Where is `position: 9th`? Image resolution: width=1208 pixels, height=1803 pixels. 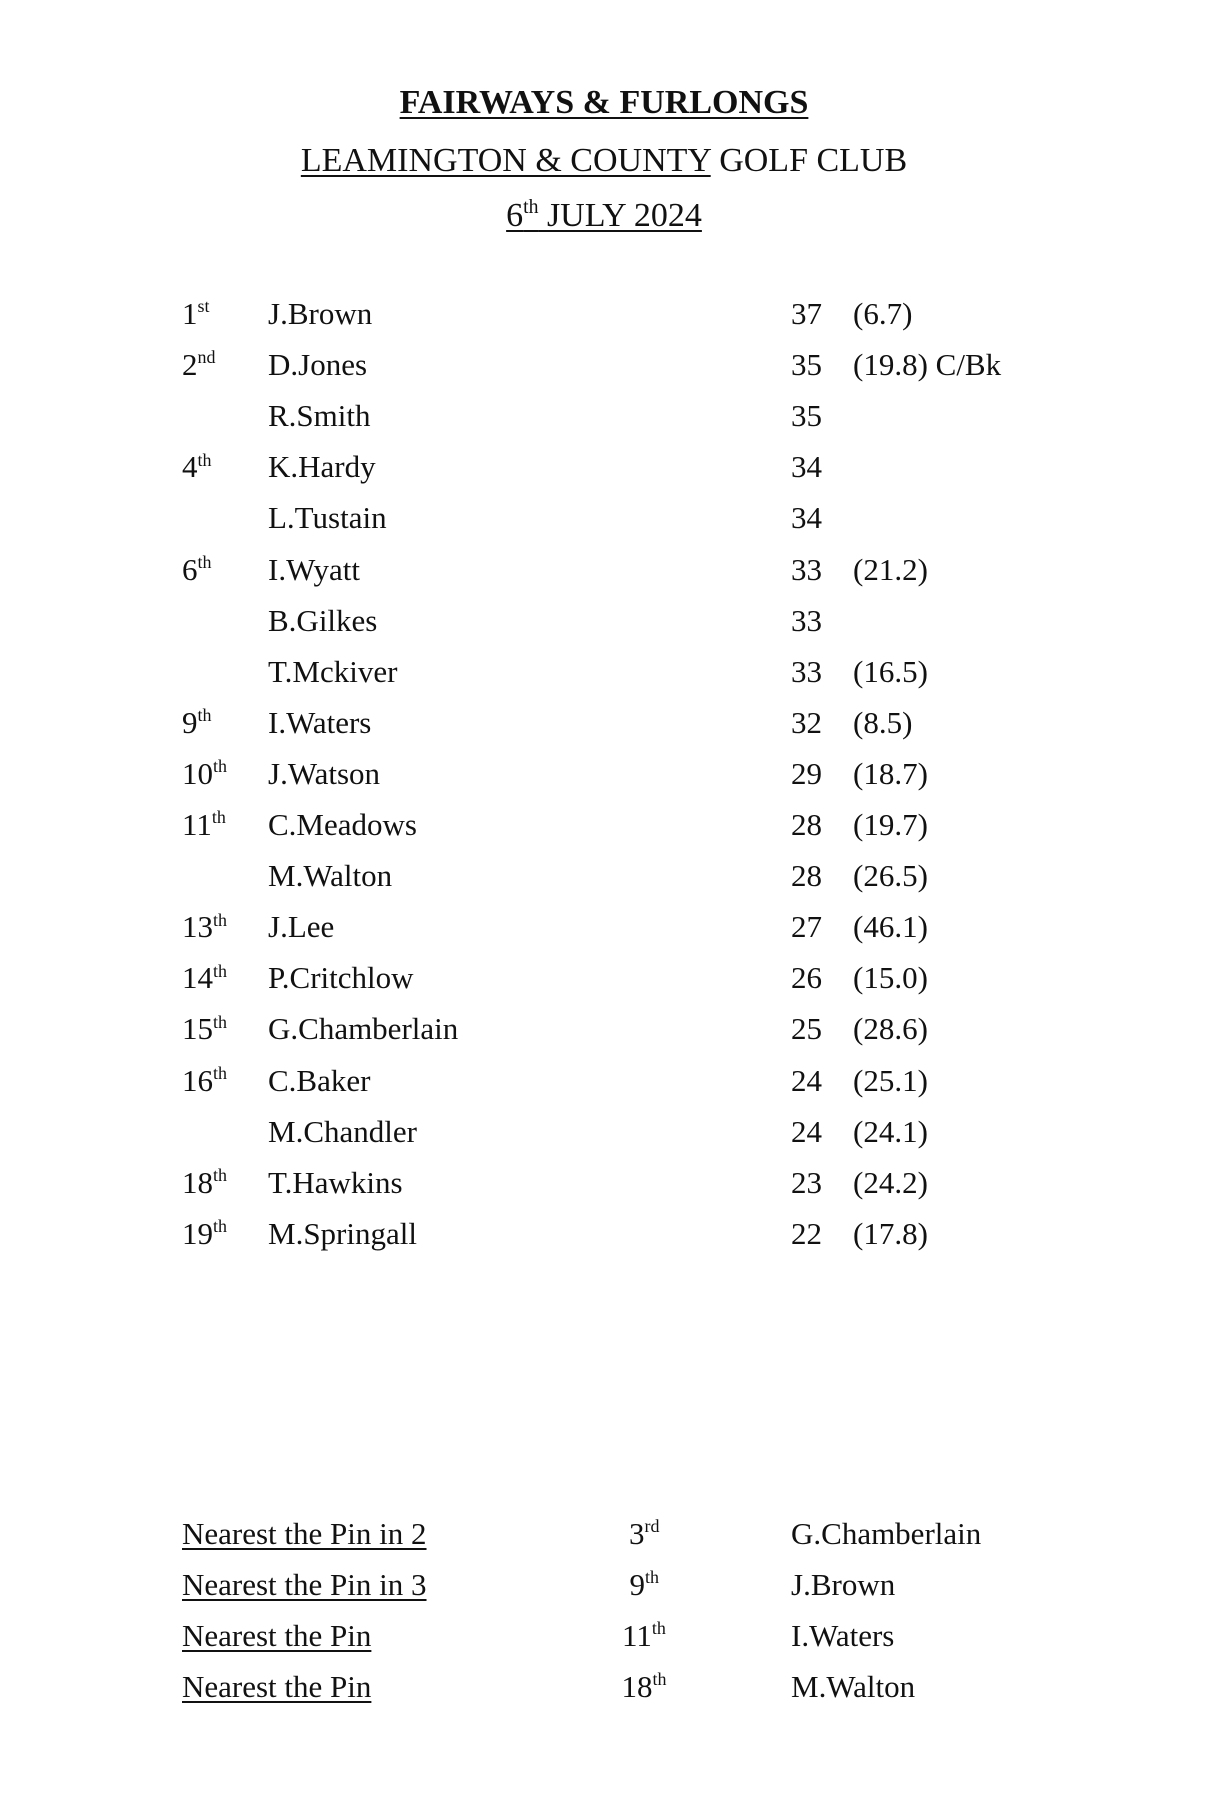 position: 9th is located at coordinates (197, 722).